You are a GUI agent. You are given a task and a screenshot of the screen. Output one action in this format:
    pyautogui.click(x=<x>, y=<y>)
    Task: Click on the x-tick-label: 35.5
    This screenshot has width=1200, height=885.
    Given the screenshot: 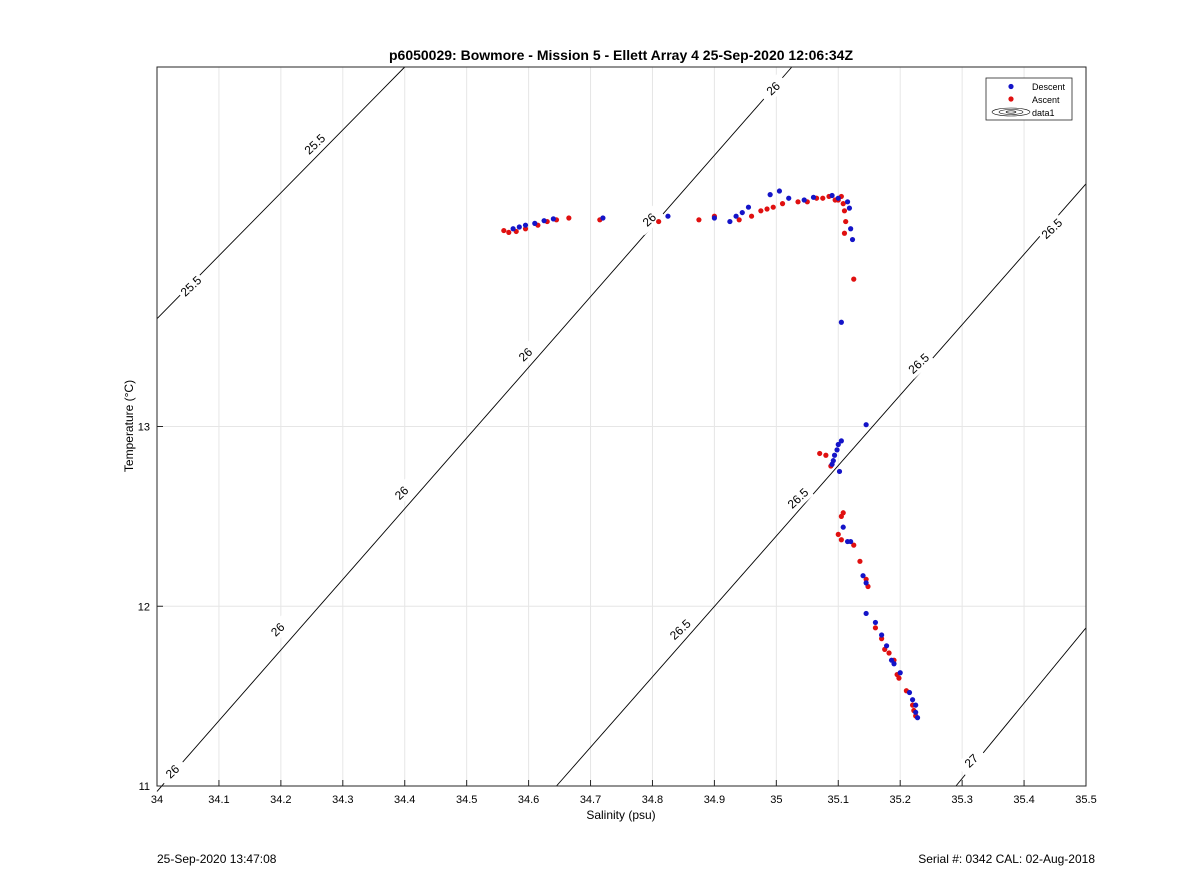 What is the action you would take?
    pyautogui.click(x=1085, y=800)
    